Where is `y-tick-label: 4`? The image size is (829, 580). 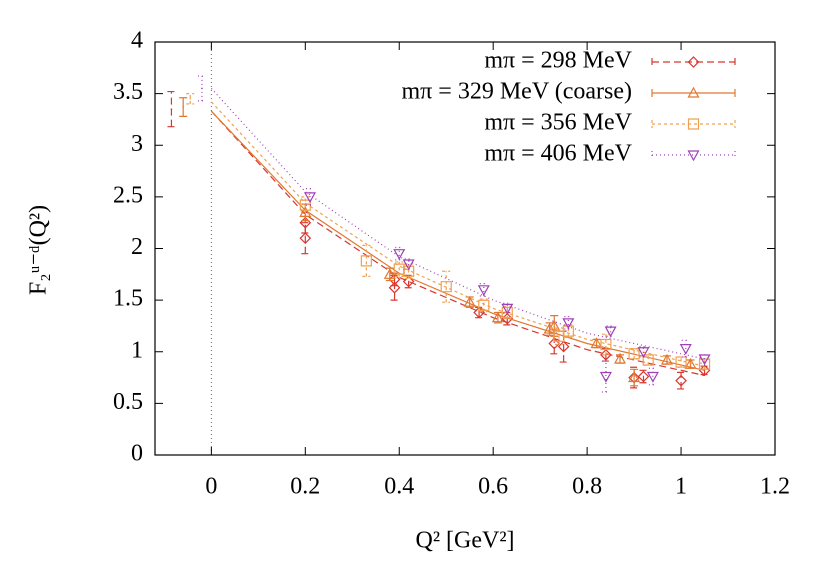 y-tick-label: 4 is located at coordinates (137, 41).